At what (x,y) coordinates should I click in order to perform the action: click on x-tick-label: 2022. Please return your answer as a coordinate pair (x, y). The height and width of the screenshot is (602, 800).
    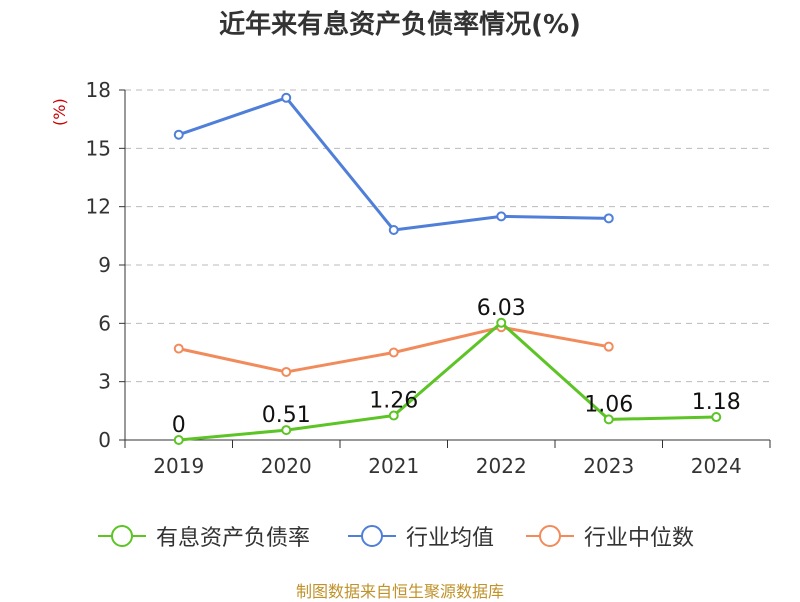
    Looking at the image, I should click on (501, 466).